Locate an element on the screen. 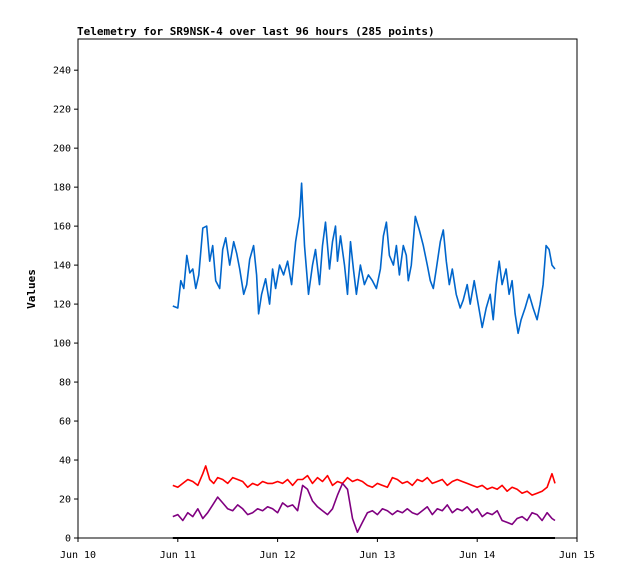 Image resolution: width=618 pixels, height=583 pixels. y-axis: 0 20 40 60 80 100 120 140 160 180 200 220 240 is located at coordinates (65, 305).